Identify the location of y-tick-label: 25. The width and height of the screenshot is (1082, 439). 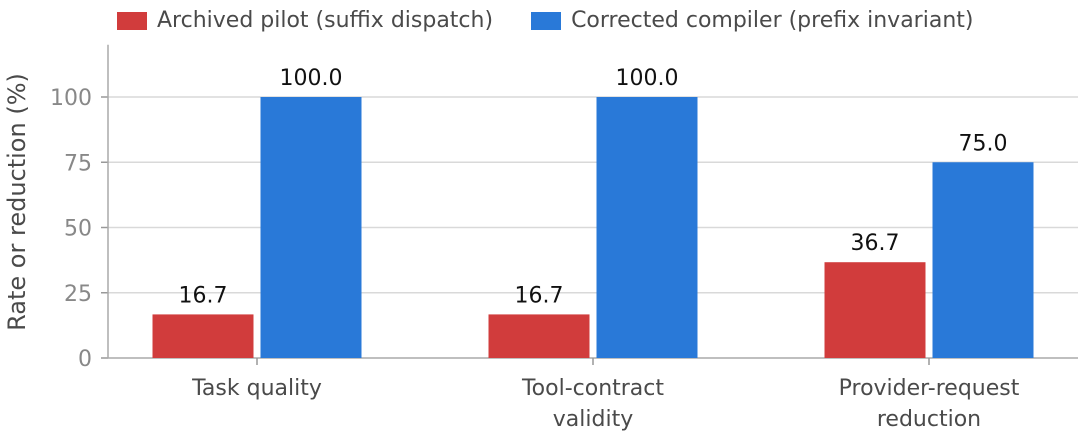
(78, 294).